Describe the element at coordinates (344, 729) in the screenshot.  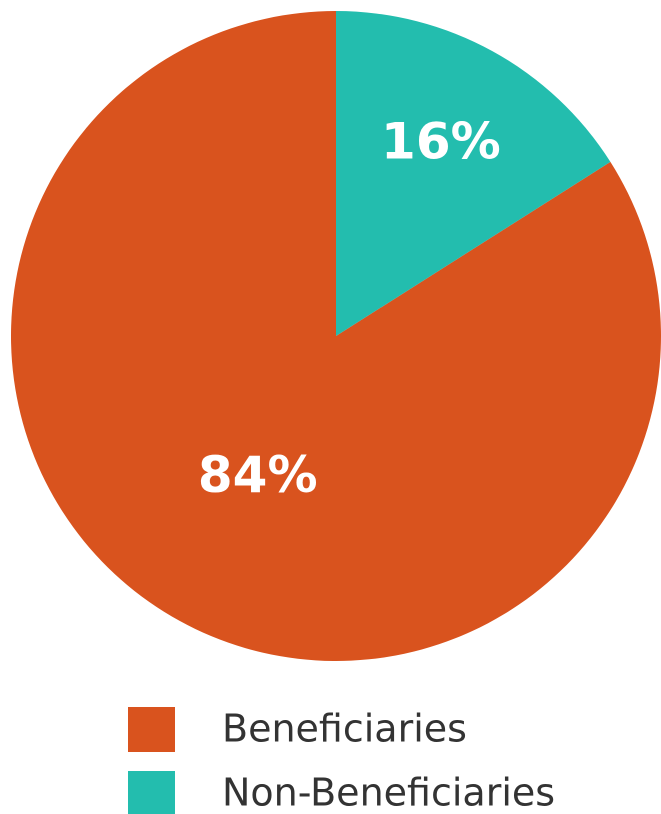
I see `legend-label: Beneficiaries` at that location.